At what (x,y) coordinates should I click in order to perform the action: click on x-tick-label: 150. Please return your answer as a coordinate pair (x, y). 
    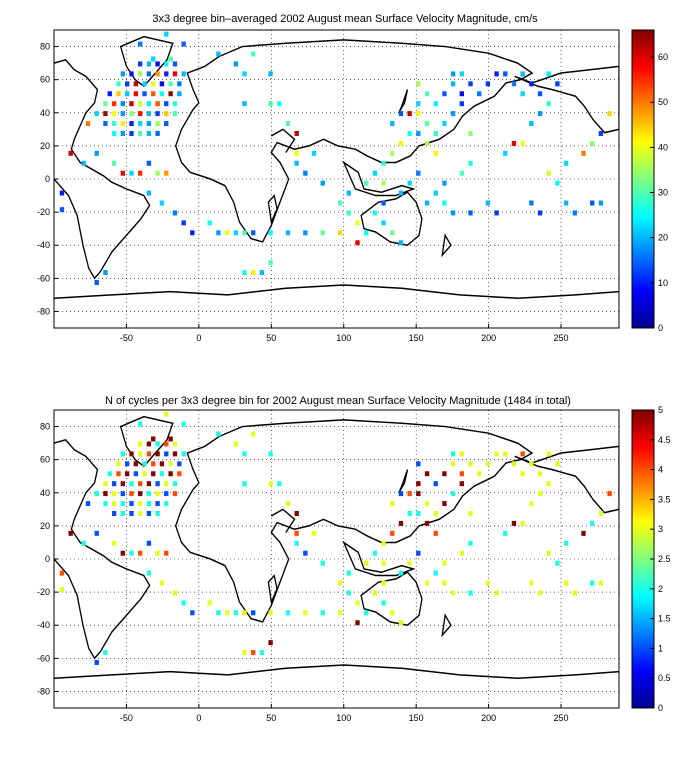
    Looking at the image, I should click on (416, 338).